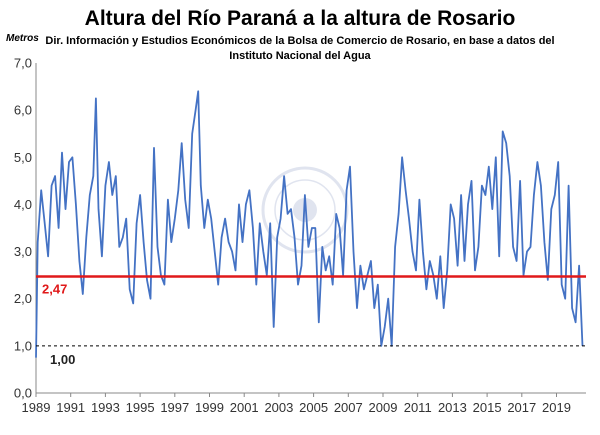  What do you see at coordinates (452, 407) in the screenshot?
I see `x-tick-label: 2013` at bounding box center [452, 407].